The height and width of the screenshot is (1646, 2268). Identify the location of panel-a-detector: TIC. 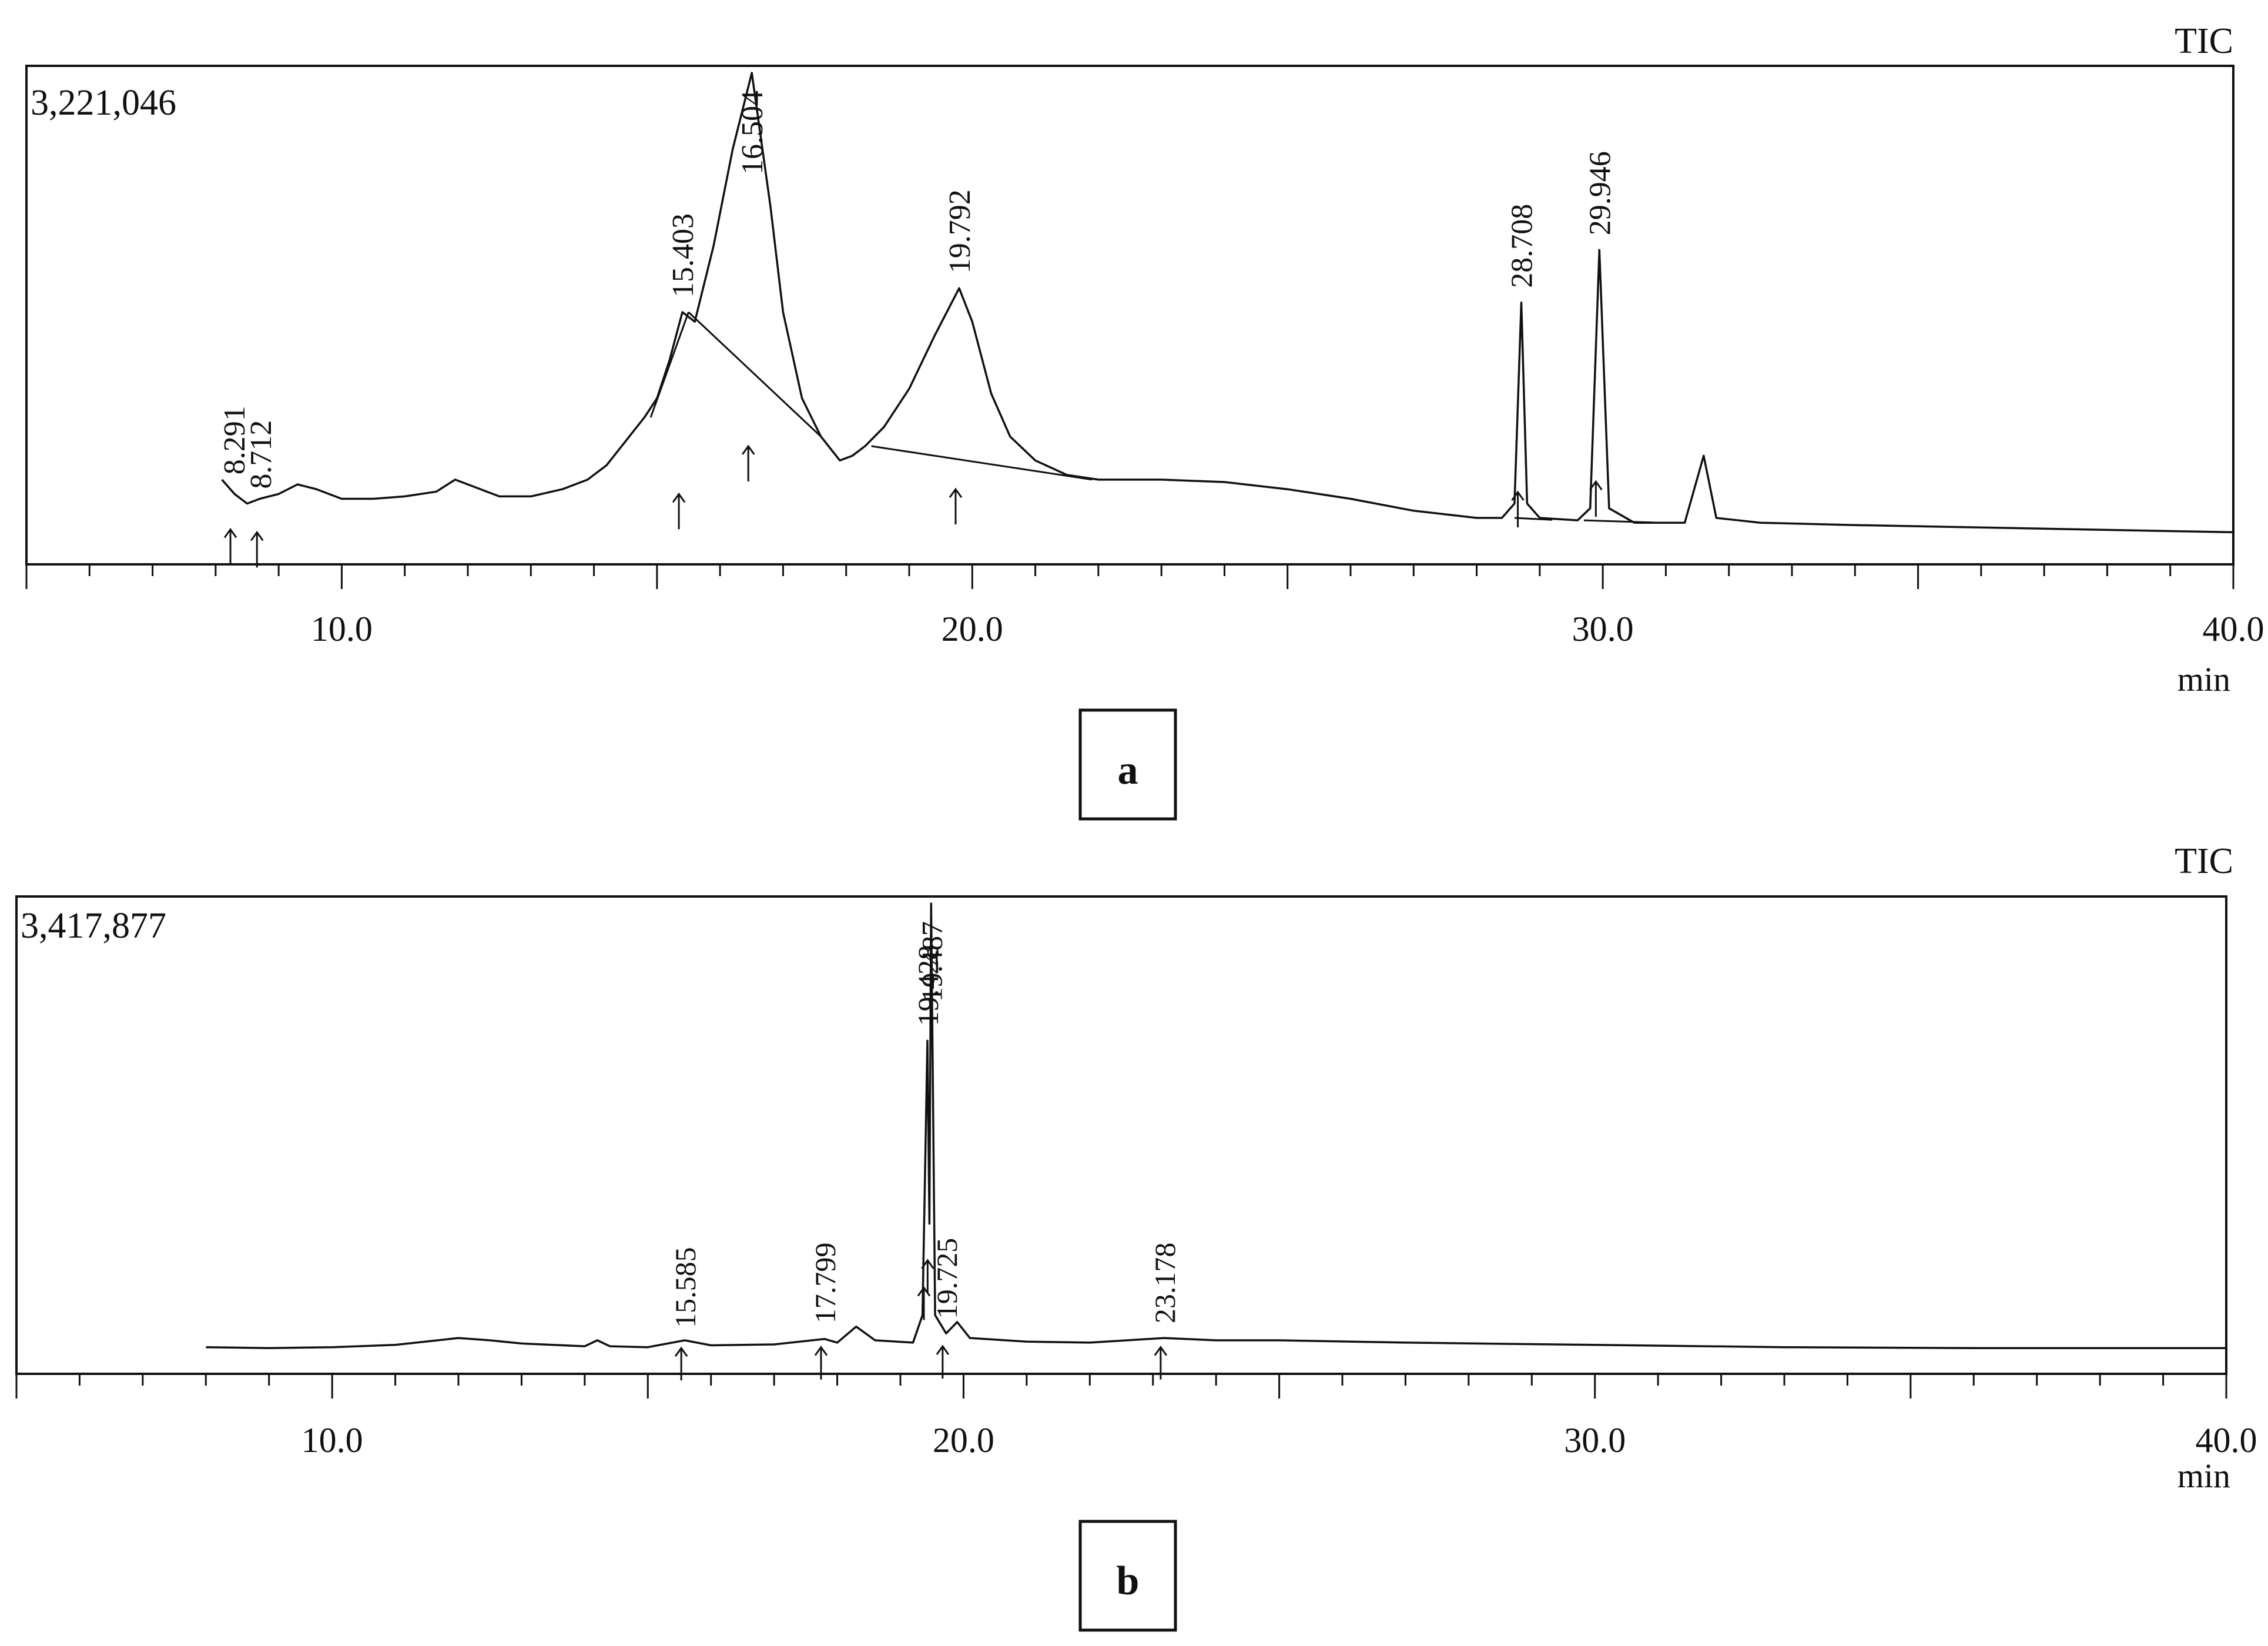
(2204, 41).